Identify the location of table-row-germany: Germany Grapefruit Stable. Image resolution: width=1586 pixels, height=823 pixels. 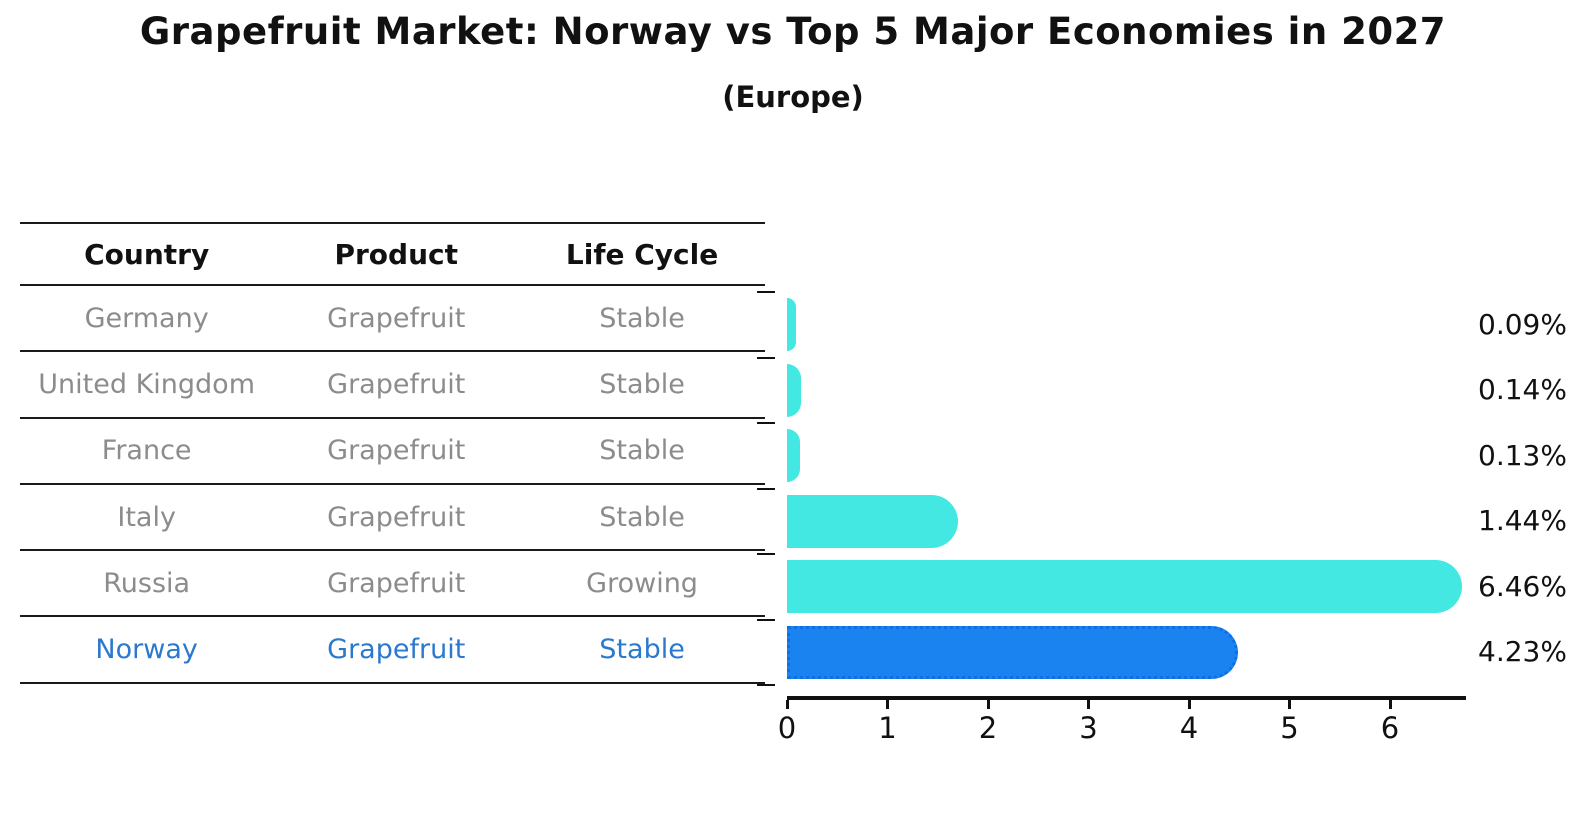
(392, 319).